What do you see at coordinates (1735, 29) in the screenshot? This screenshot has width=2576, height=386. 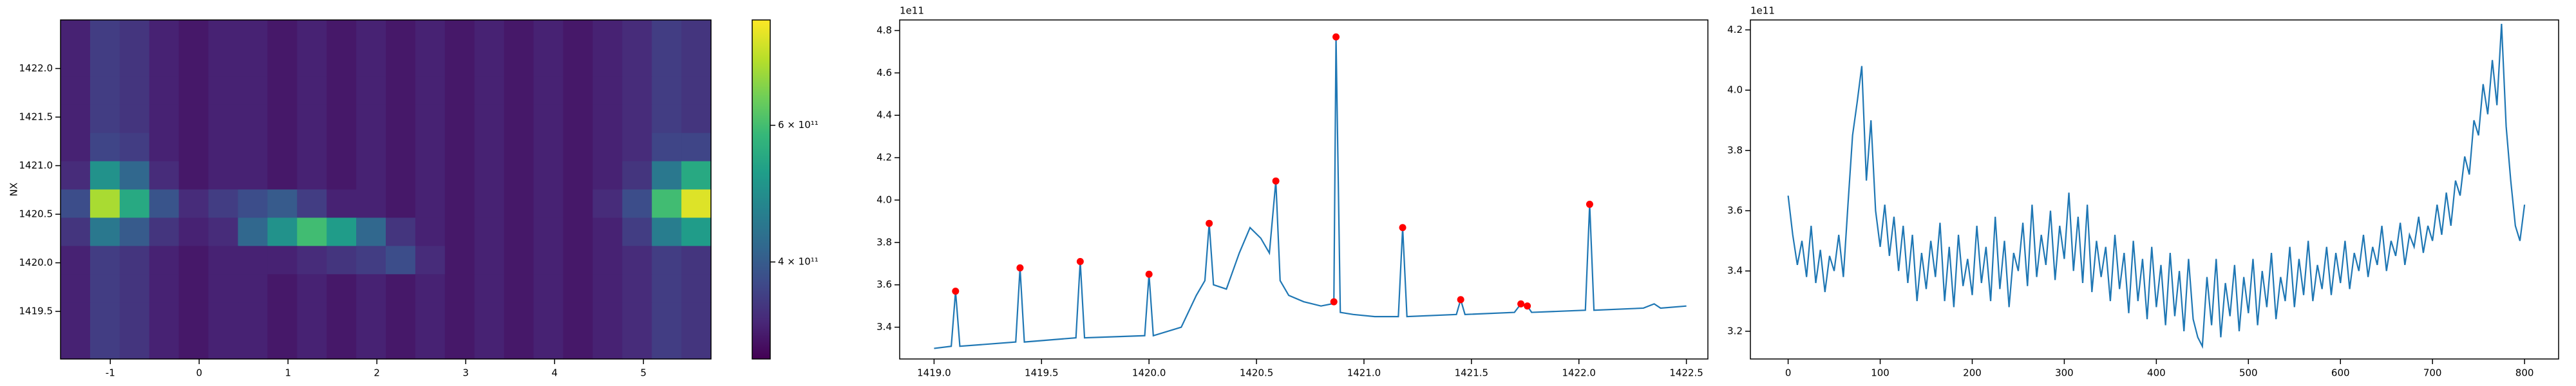 I see `y-tick-label: 4.2` at bounding box center [1735, 29].